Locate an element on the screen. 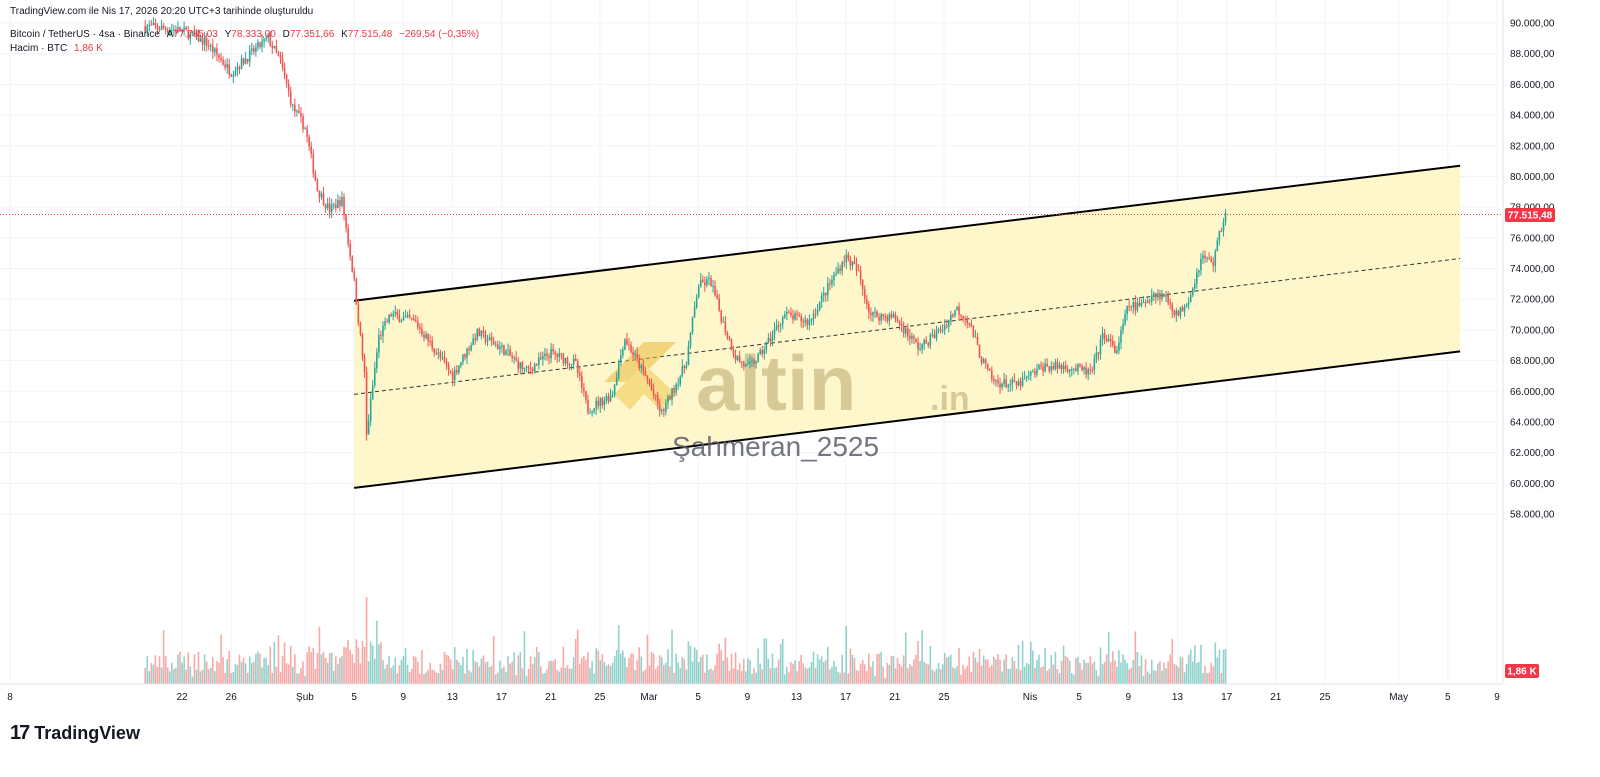 This screenshot has width=1600, height=777. channel-lower-line is located at coordinates (907, 419).